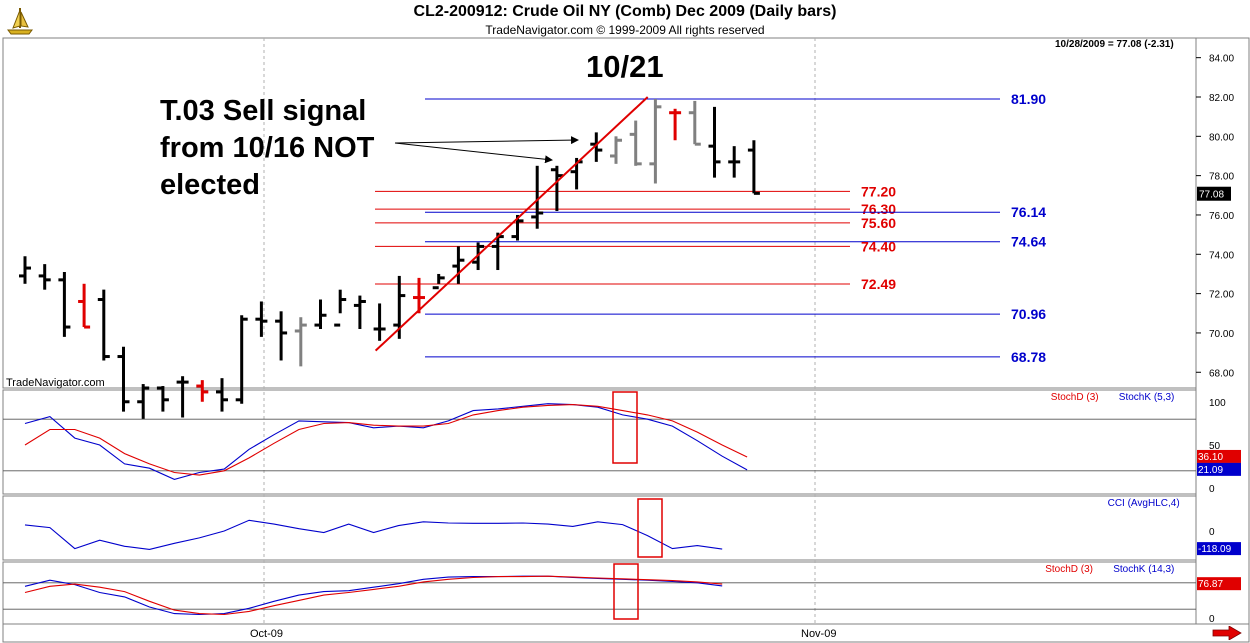 This screenshot has height=643, width=1250. What do you see at coordinates (1217, 403) in the screenshot?
I see `y-tick-label: 100` at bounding box center [1217, 403].